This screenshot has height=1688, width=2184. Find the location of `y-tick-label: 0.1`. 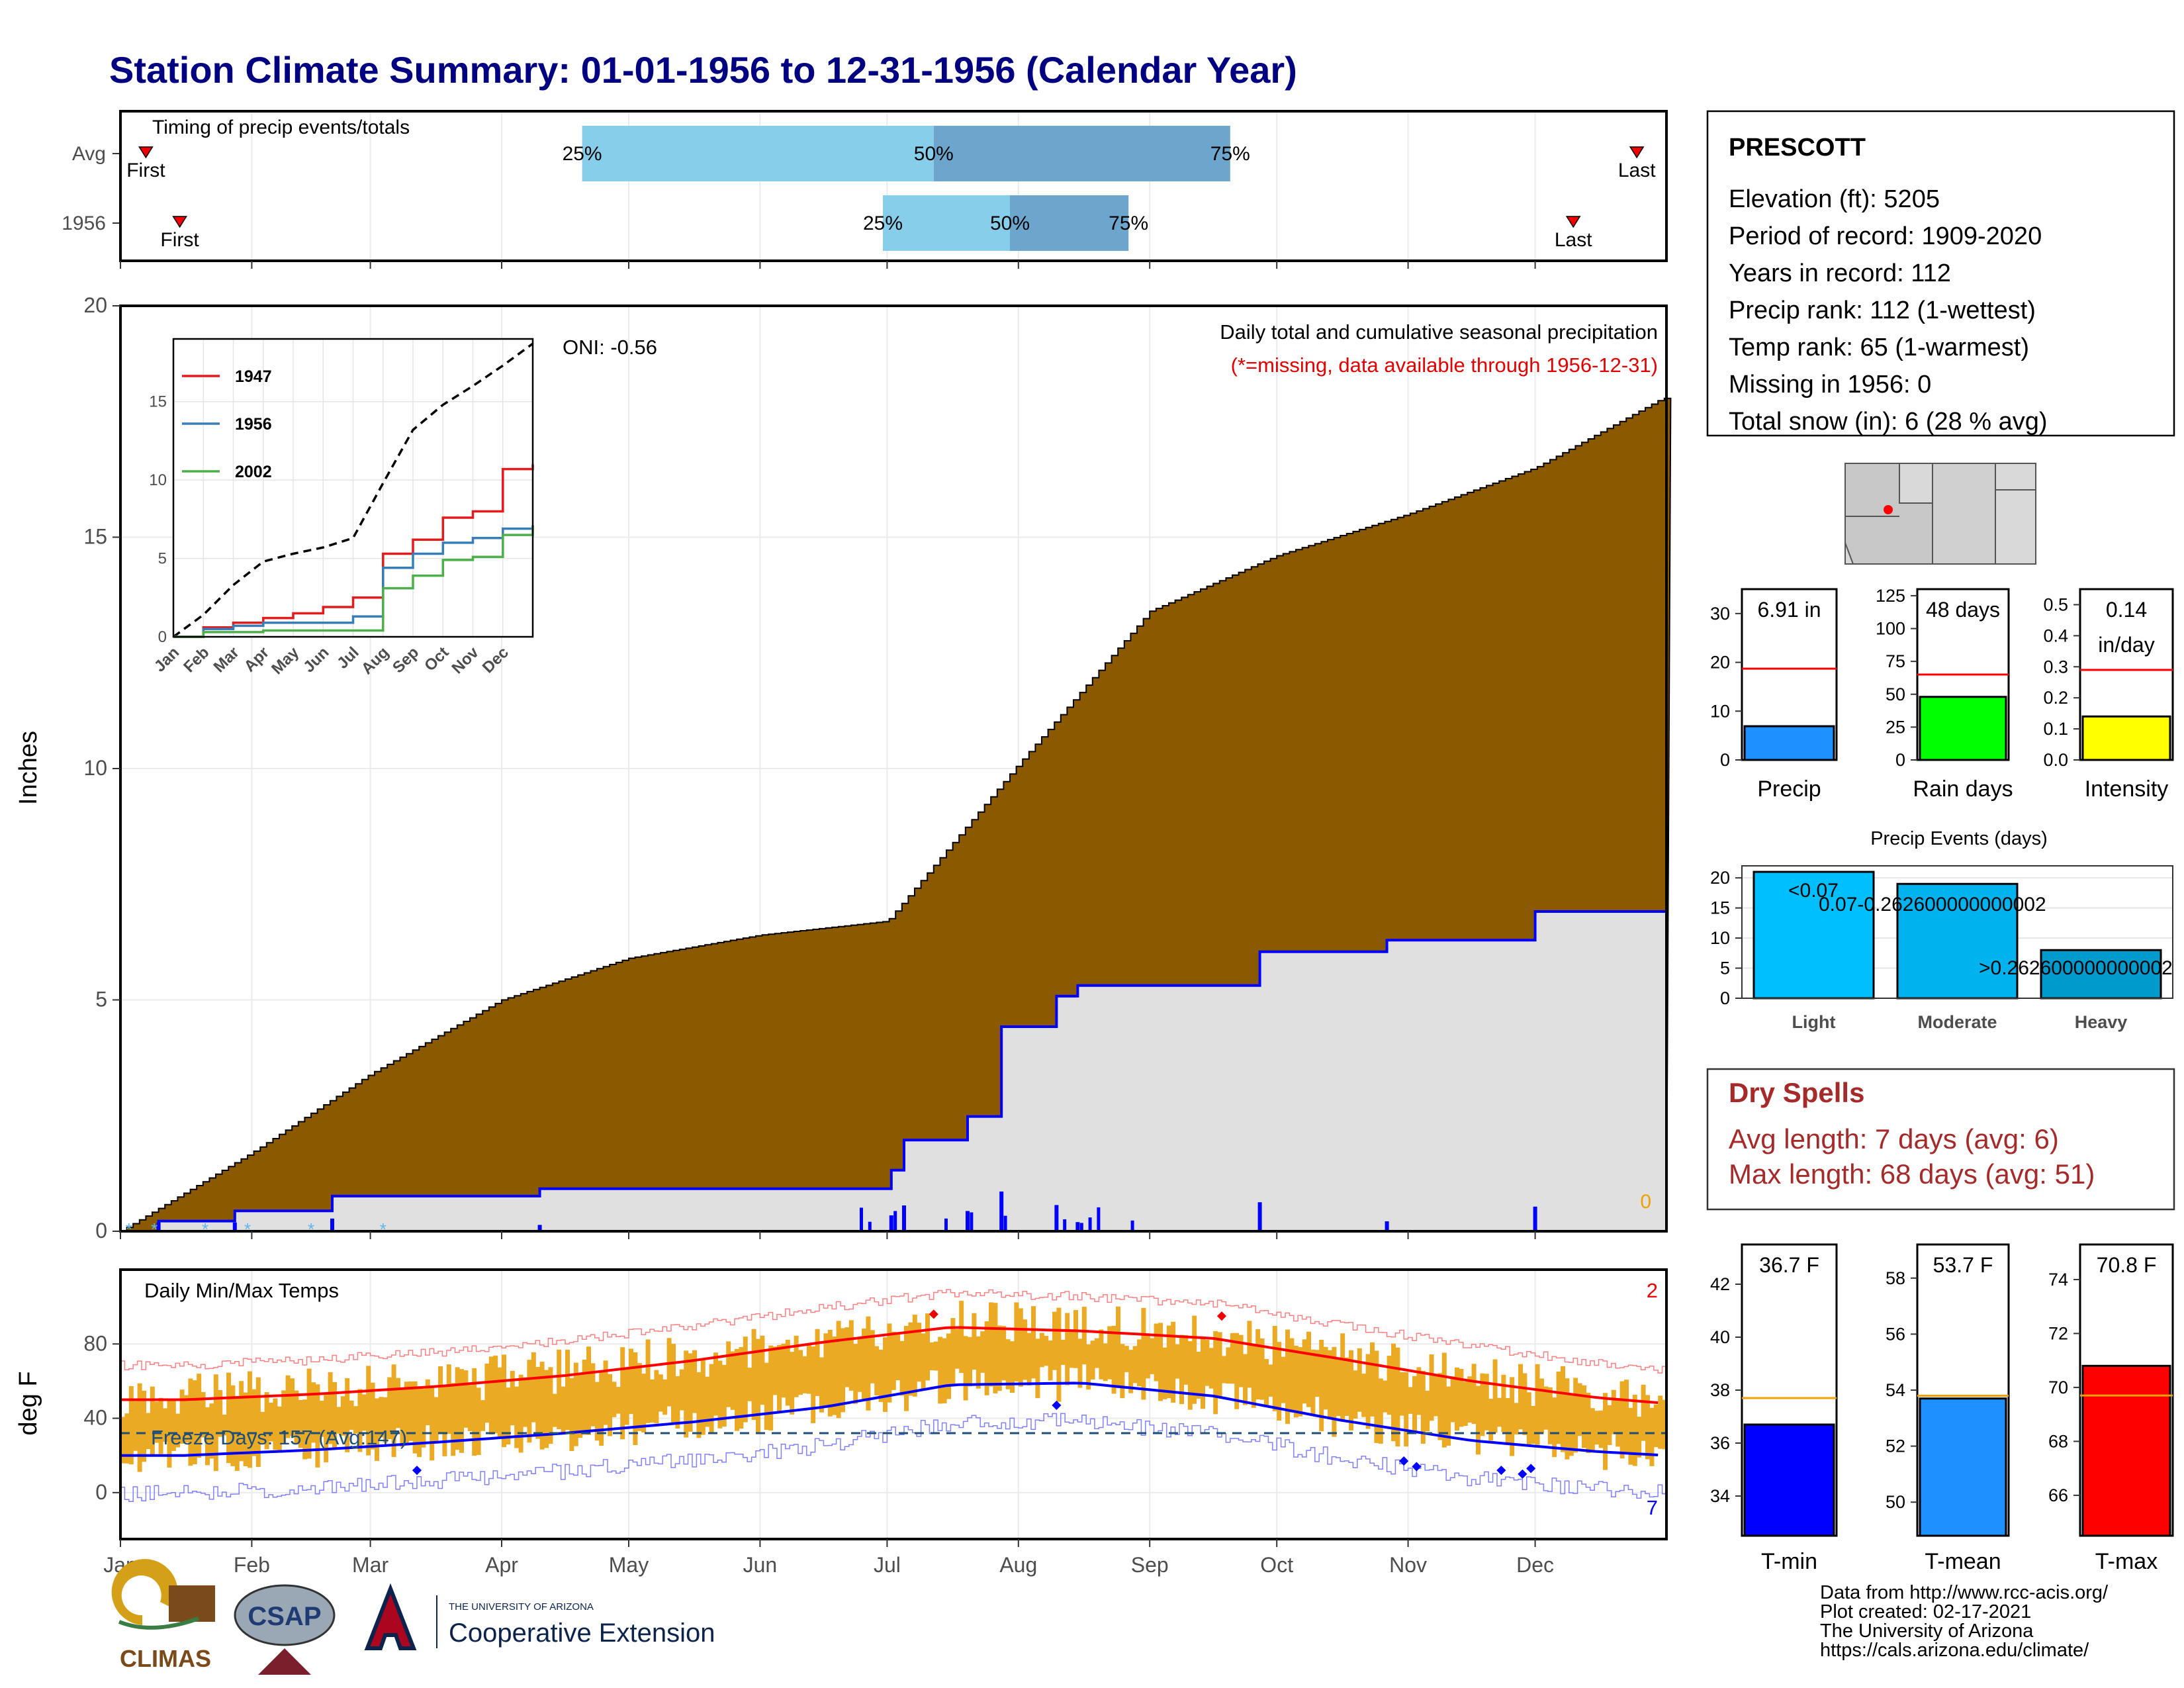

y-tick-label: 0.1 is located at coordinates (2055, 729).